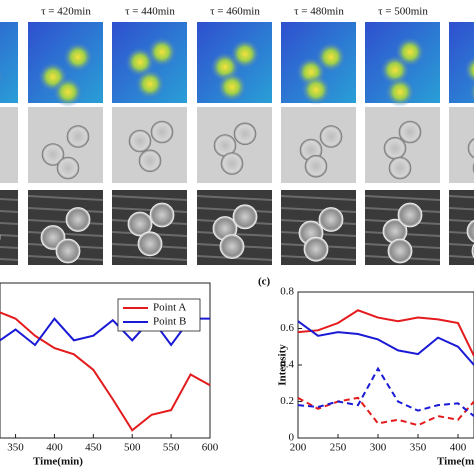 The width and height of the screenshot is (474, 474). Describe the element at coordinates (210, 448) in the screenshot. I see `x-tick-label: 600` at that location.